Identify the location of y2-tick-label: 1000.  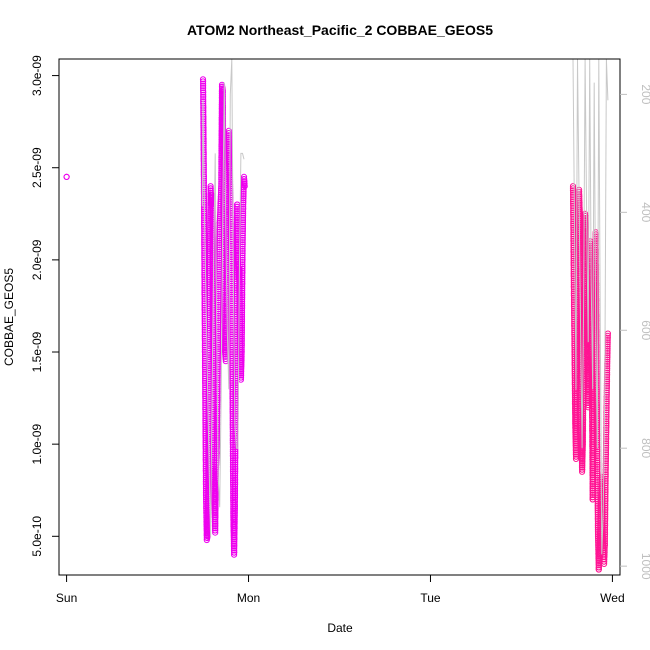
(644, 566).